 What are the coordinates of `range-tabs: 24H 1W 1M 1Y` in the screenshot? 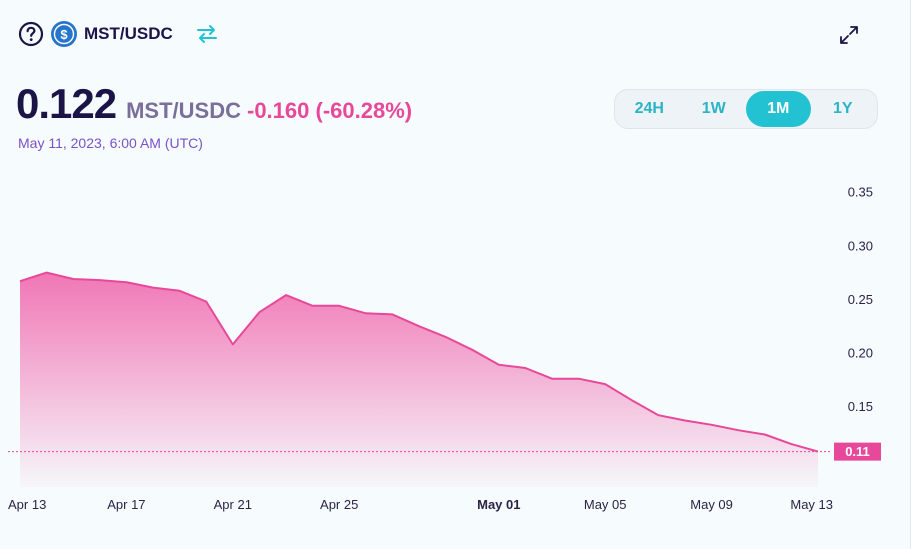 It's located at (746, 109).